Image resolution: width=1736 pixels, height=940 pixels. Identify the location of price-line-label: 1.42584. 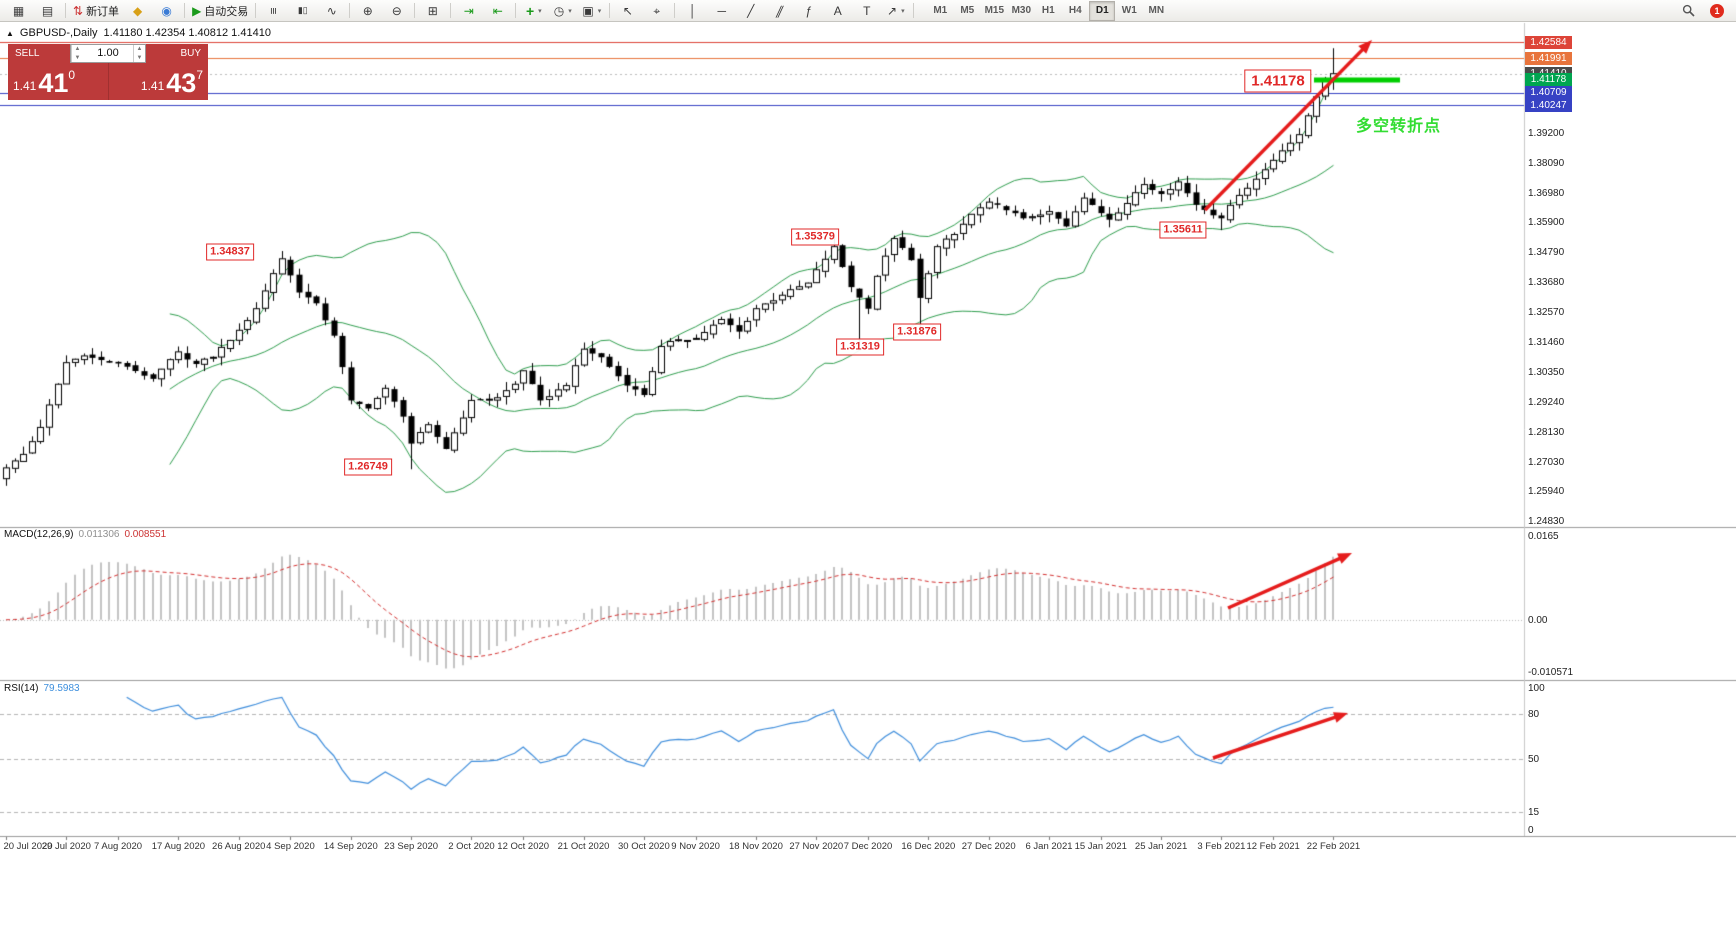
(1548, 42).